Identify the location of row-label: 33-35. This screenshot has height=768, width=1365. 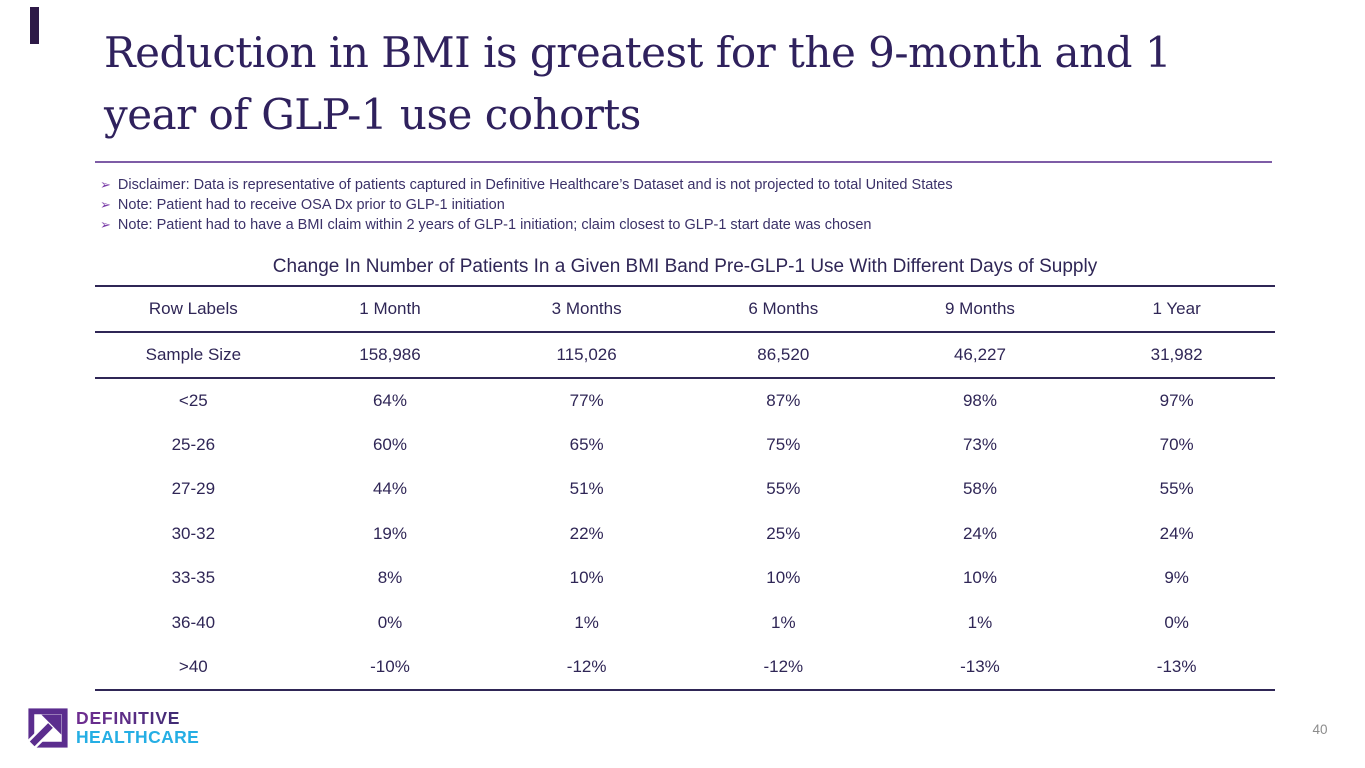
(193, 578).